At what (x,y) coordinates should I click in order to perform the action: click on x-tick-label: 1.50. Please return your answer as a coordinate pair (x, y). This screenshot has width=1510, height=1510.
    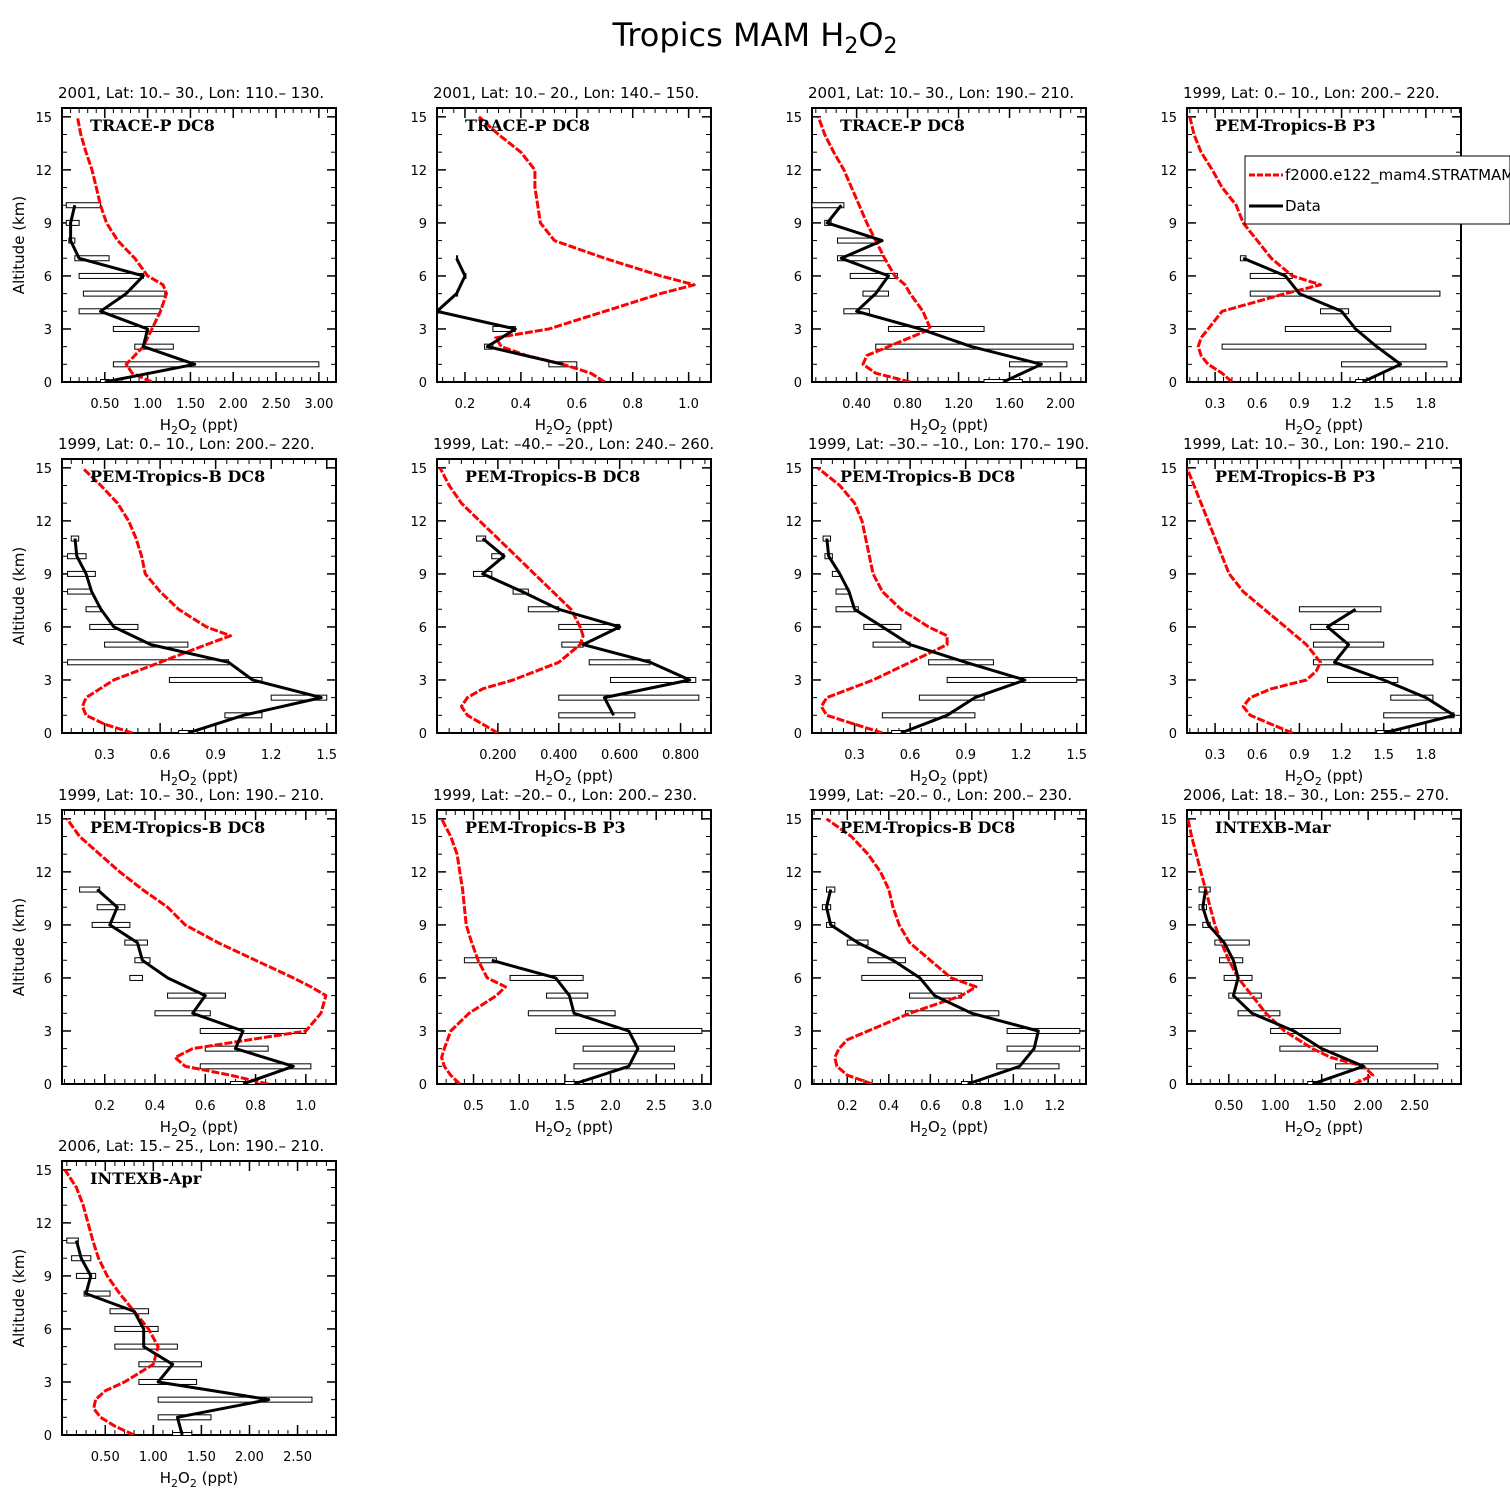
    Looking at the image, I should click on (1321, 1106).